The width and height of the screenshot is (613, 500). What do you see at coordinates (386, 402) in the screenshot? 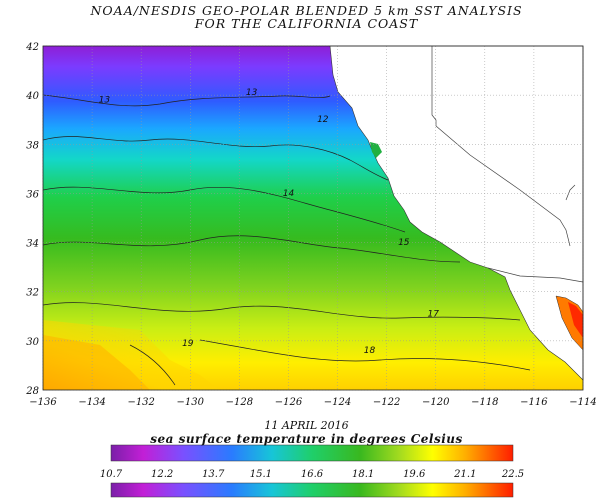
I see `lon-tick-label: −122` at bounding box center [386, 402].